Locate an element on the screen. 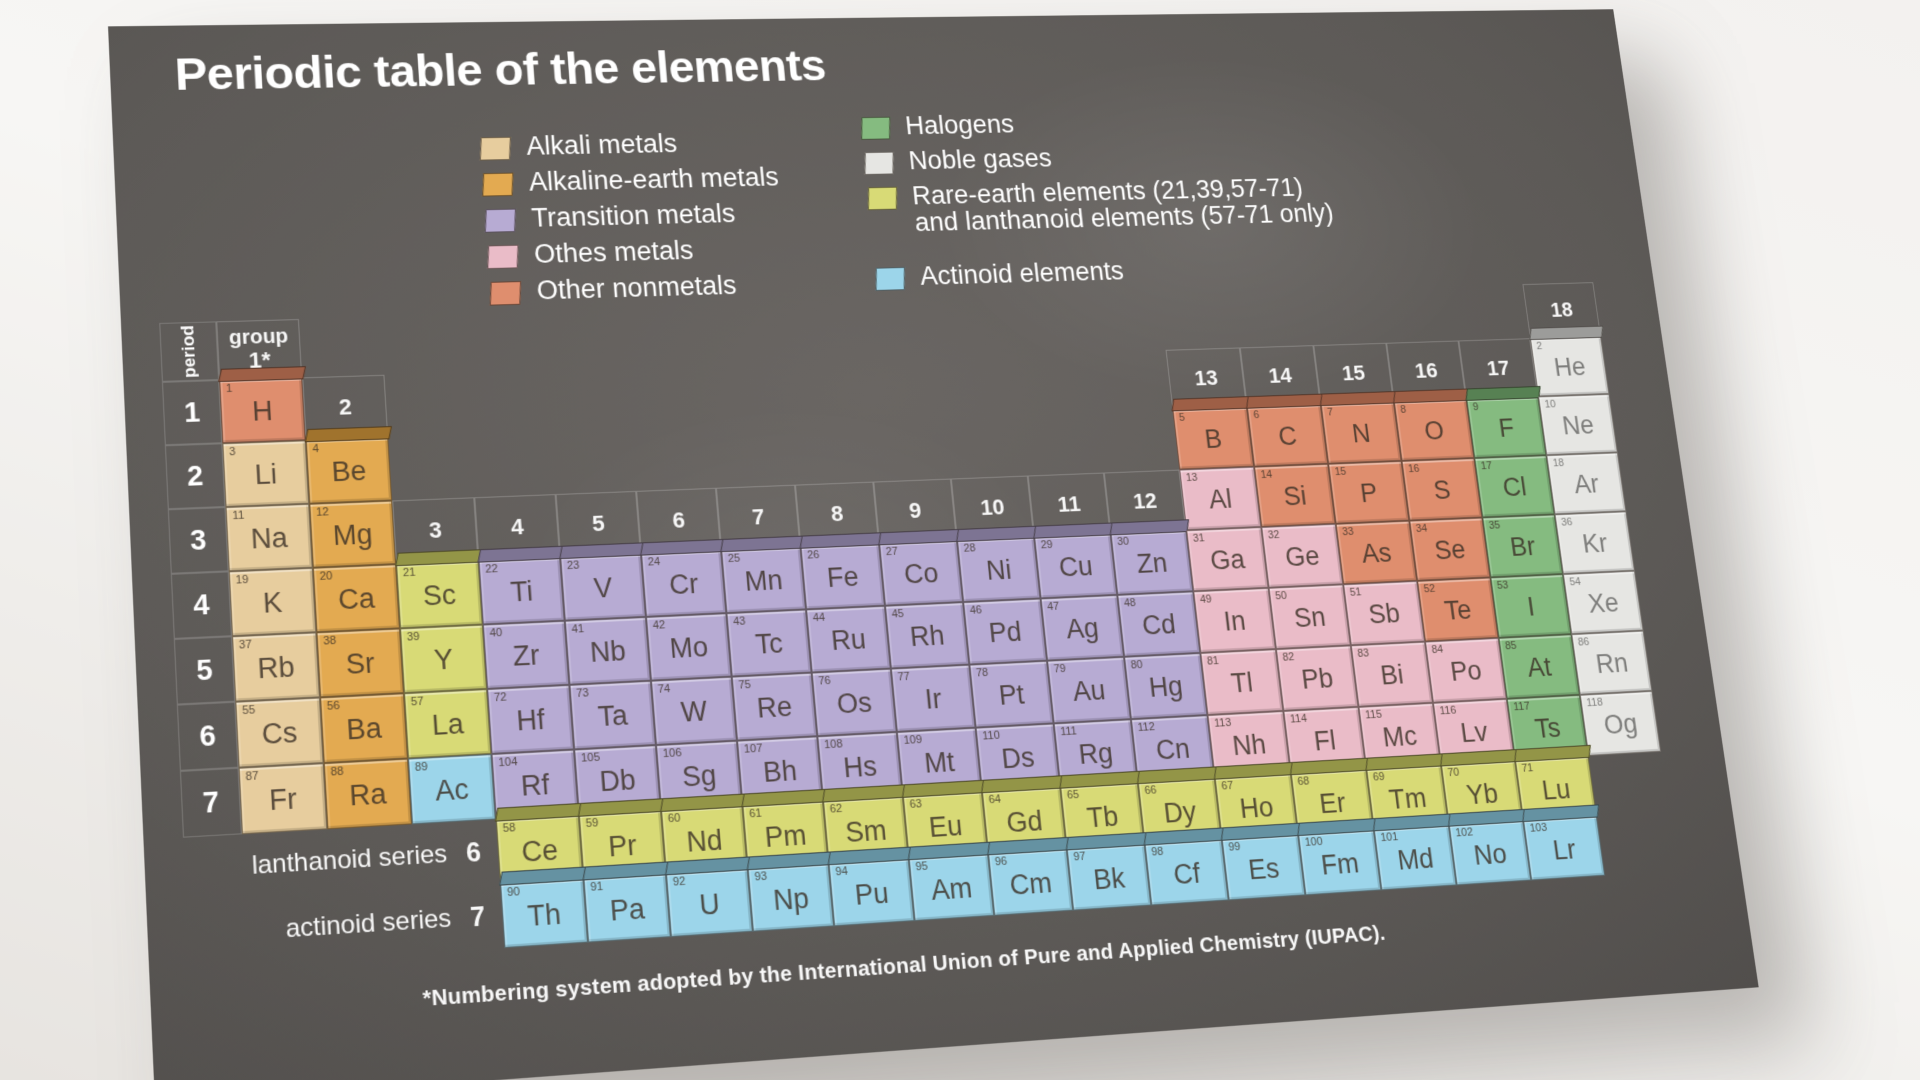 The height and width of the screenshot is (1080, 1920). atomic-number: 3 is located at coordinates (232, 452).